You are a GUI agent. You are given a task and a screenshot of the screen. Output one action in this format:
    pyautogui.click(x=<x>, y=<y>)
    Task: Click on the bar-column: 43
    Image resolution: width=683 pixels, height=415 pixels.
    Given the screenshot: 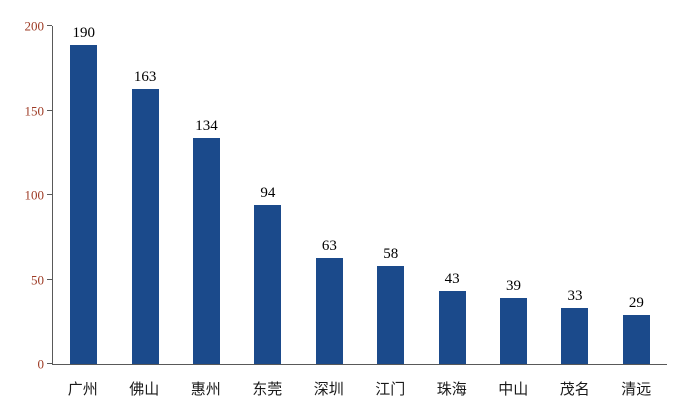 What is the action you would take?
    pyautogui.click(x=451, y=195)
    